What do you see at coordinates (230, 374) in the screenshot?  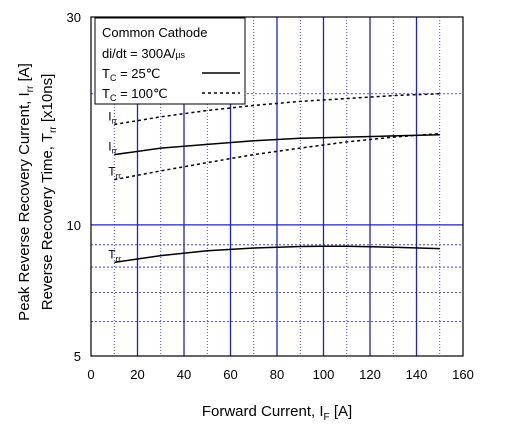 I see `x-tick-label: 60` at bounding box center [230, 374].